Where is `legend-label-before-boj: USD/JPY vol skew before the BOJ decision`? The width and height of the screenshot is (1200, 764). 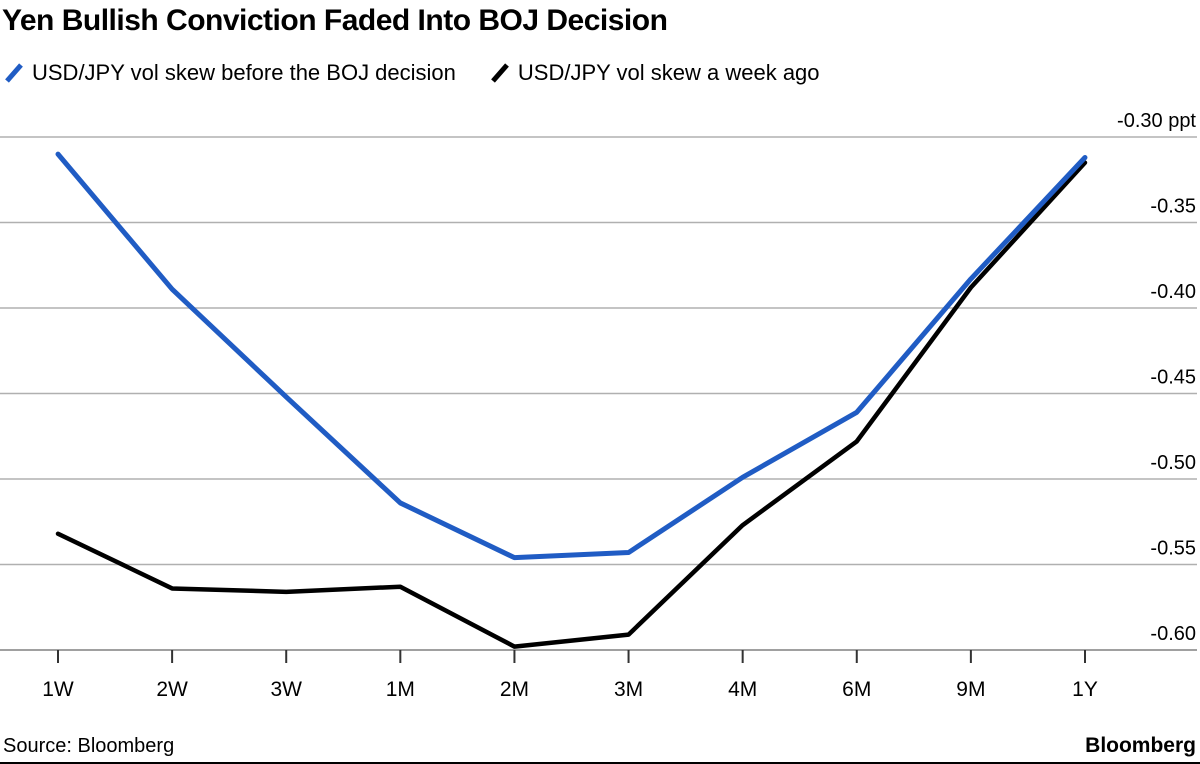 legend-label-before-boj: USD/JPY vol skew before the BOJ decision is located at coordinates (244, 72).